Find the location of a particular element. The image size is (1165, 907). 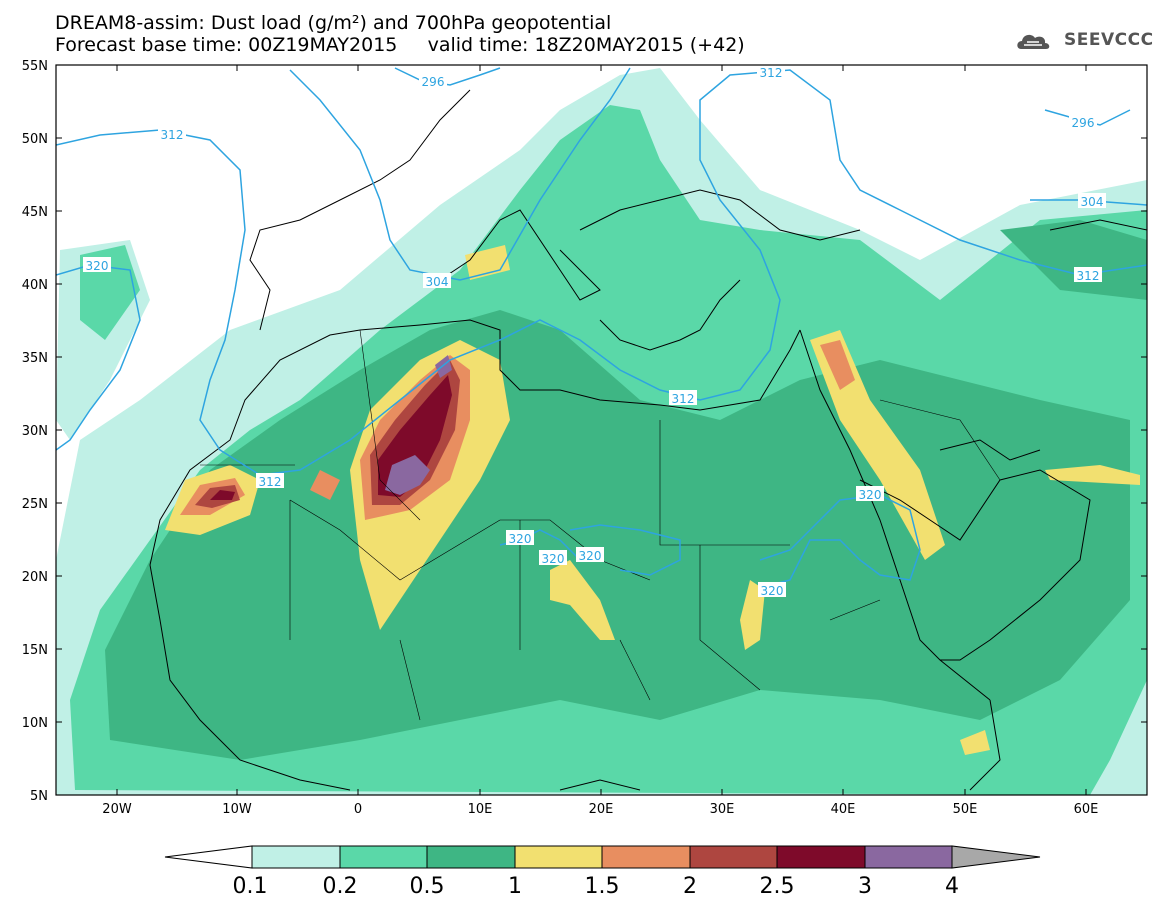

colorbar-right-arrow is located at coordinates (996, 857).